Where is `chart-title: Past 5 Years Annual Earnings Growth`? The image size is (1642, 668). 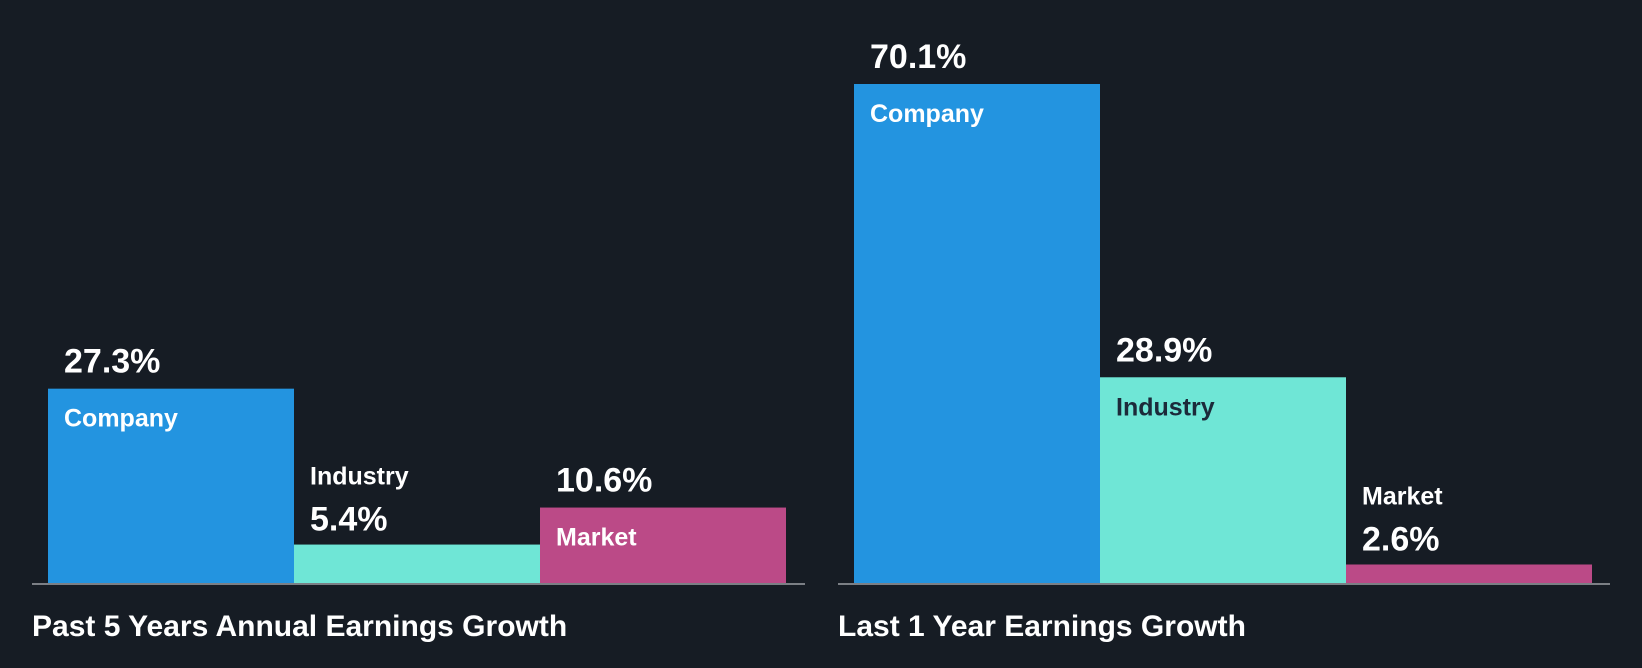
chart-title: Past 5 Years Annual Earnings Growth is located at coordinates (299, 626).